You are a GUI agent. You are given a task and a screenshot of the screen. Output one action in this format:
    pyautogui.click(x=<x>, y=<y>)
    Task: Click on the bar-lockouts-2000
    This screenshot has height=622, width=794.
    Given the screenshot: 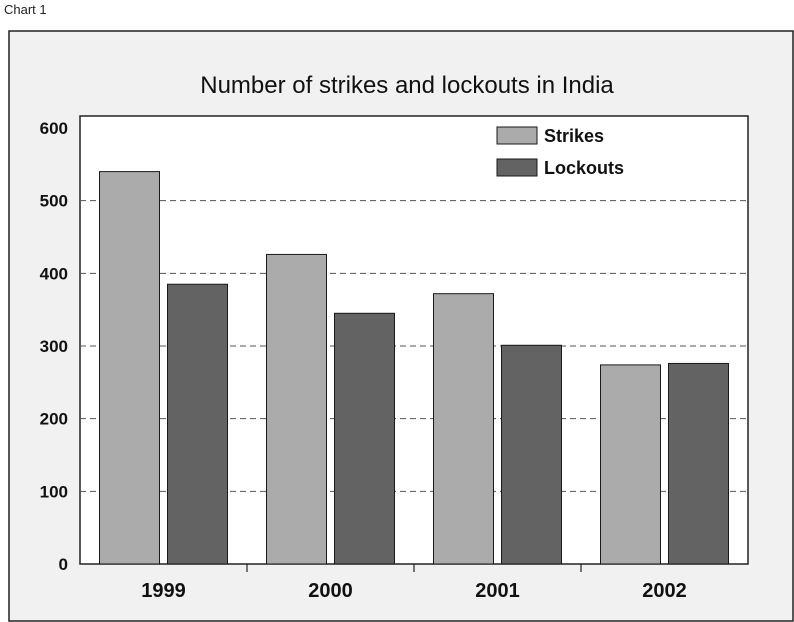 What is the action you would take?
    pyautogui.click(x=364, y=438)
    